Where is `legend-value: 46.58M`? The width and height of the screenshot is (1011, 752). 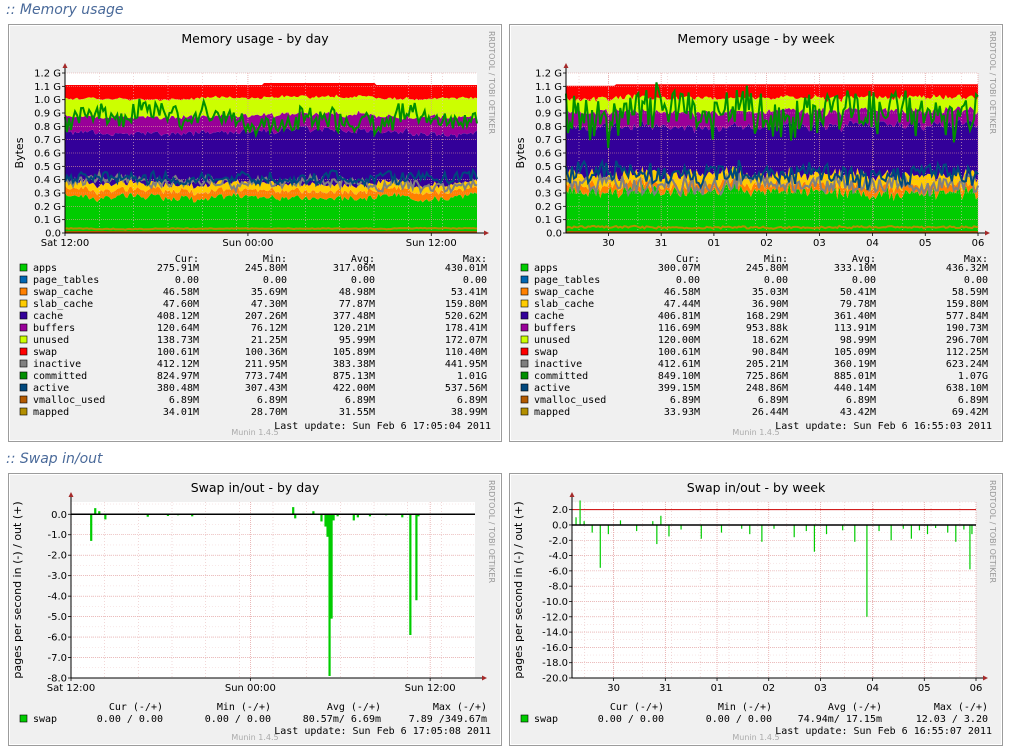
legend-value: 46.58M is located at coordinates (181, 292).